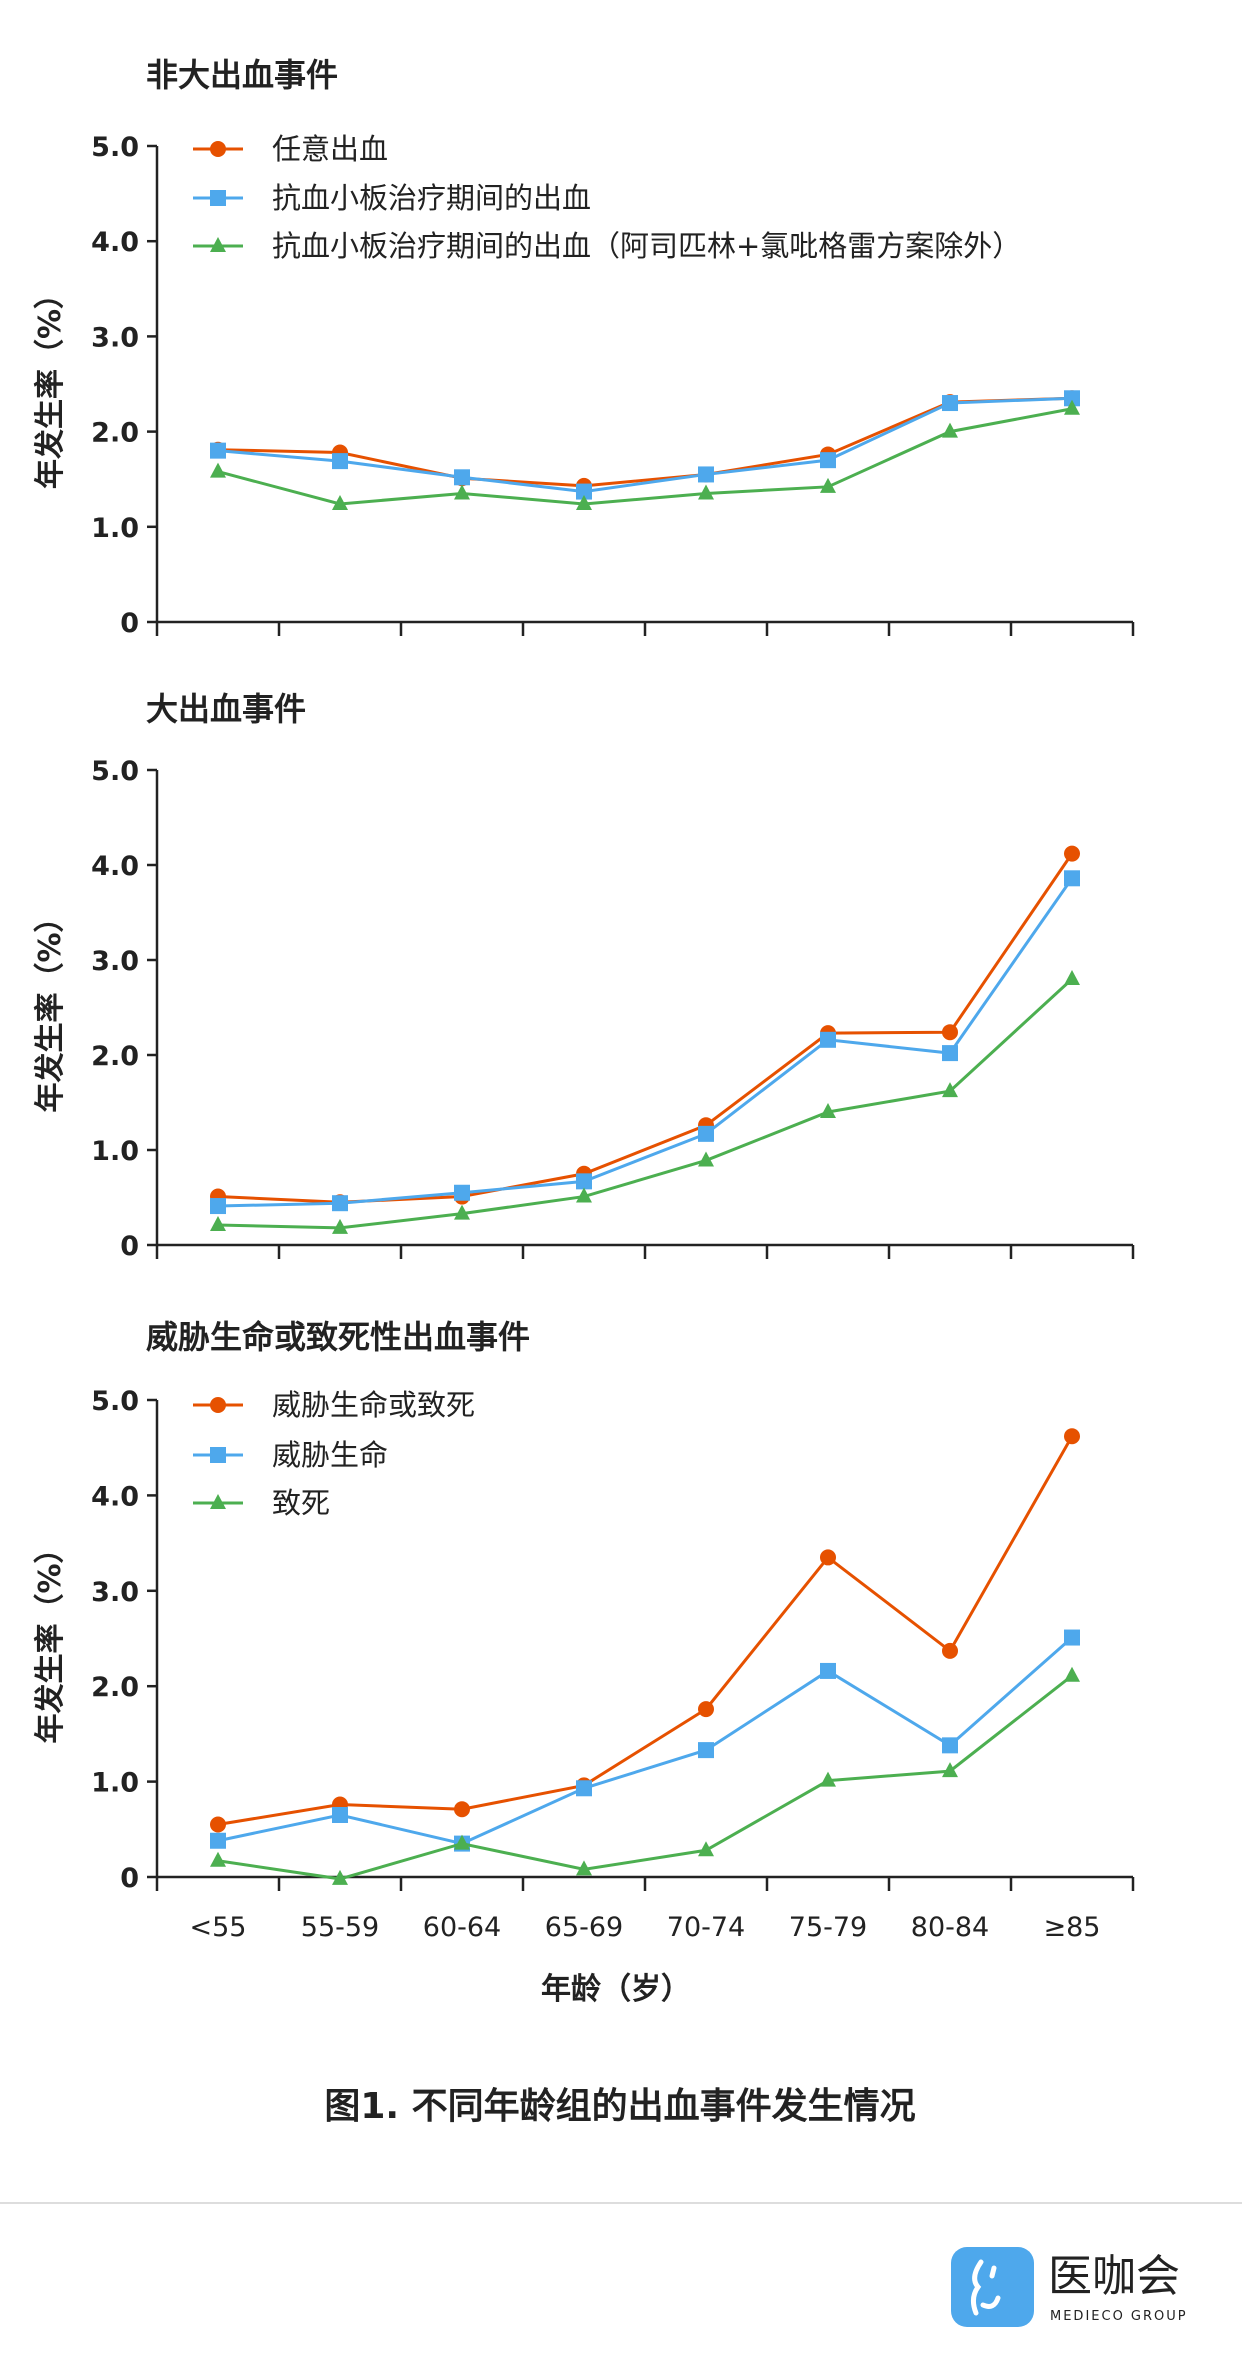 The image size is (1242, 2365). Describe the element at coordinates (706, 1927) in the screenshot. I see `x-tick-label: 70-74` at that location.